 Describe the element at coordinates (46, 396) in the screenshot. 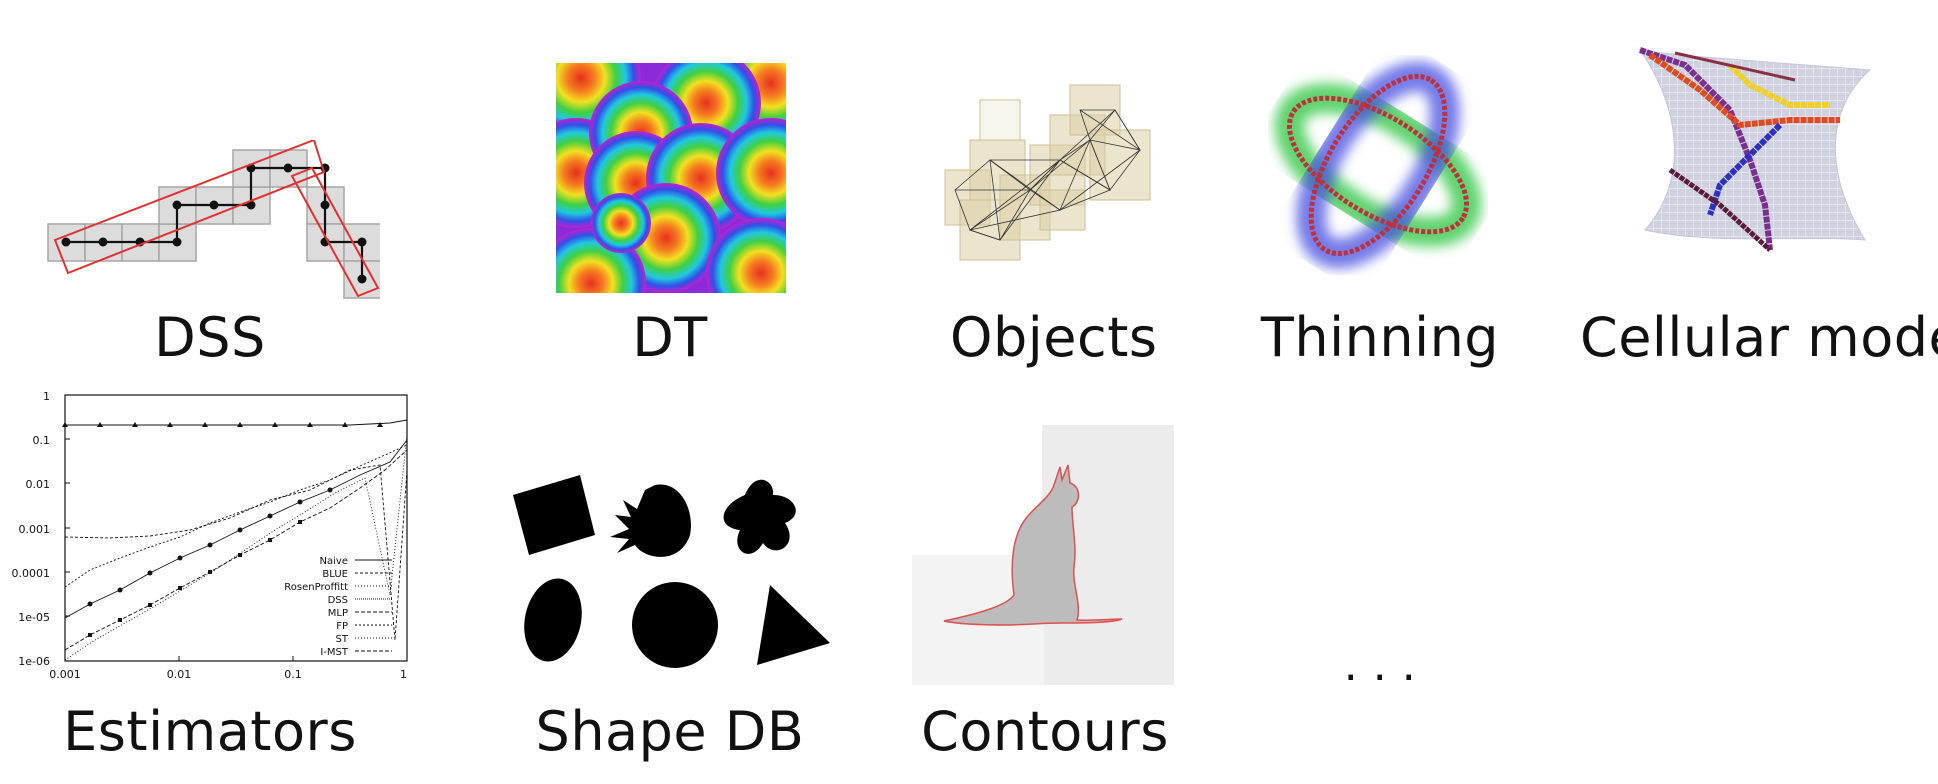

I see `y-tick: 1` at that location.